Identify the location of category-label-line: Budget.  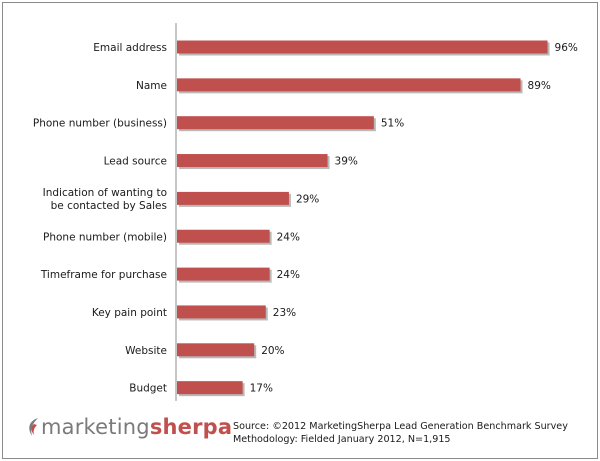
(148, 389).